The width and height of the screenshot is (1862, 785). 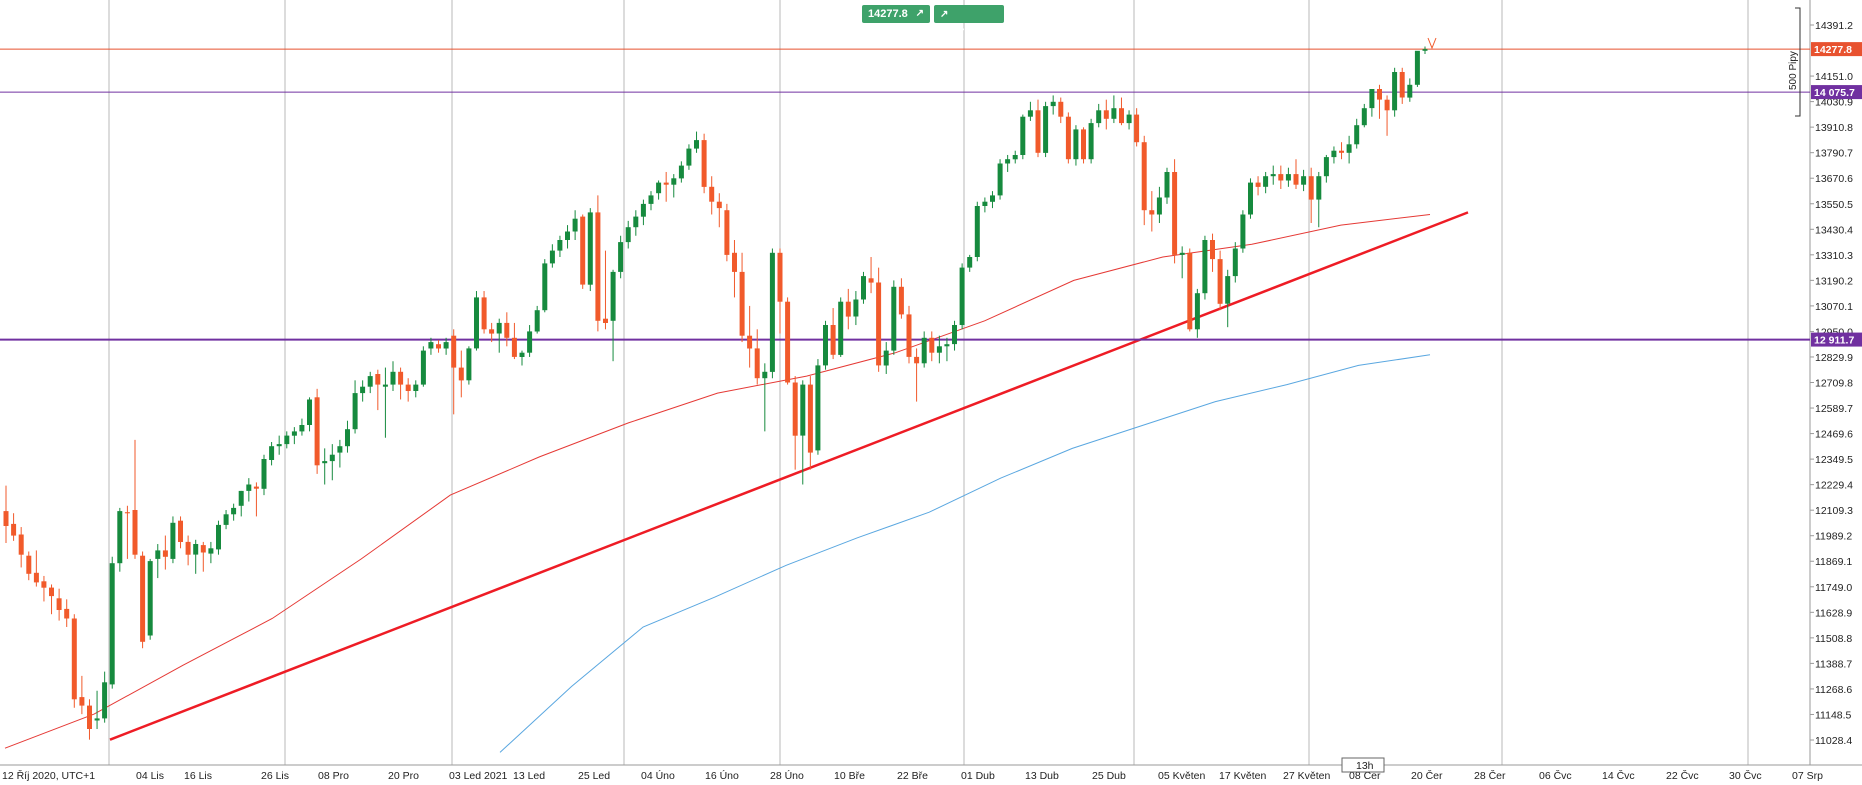 I want to click on x-tick-label: 28 Čer, so click(x=1490, y=775).